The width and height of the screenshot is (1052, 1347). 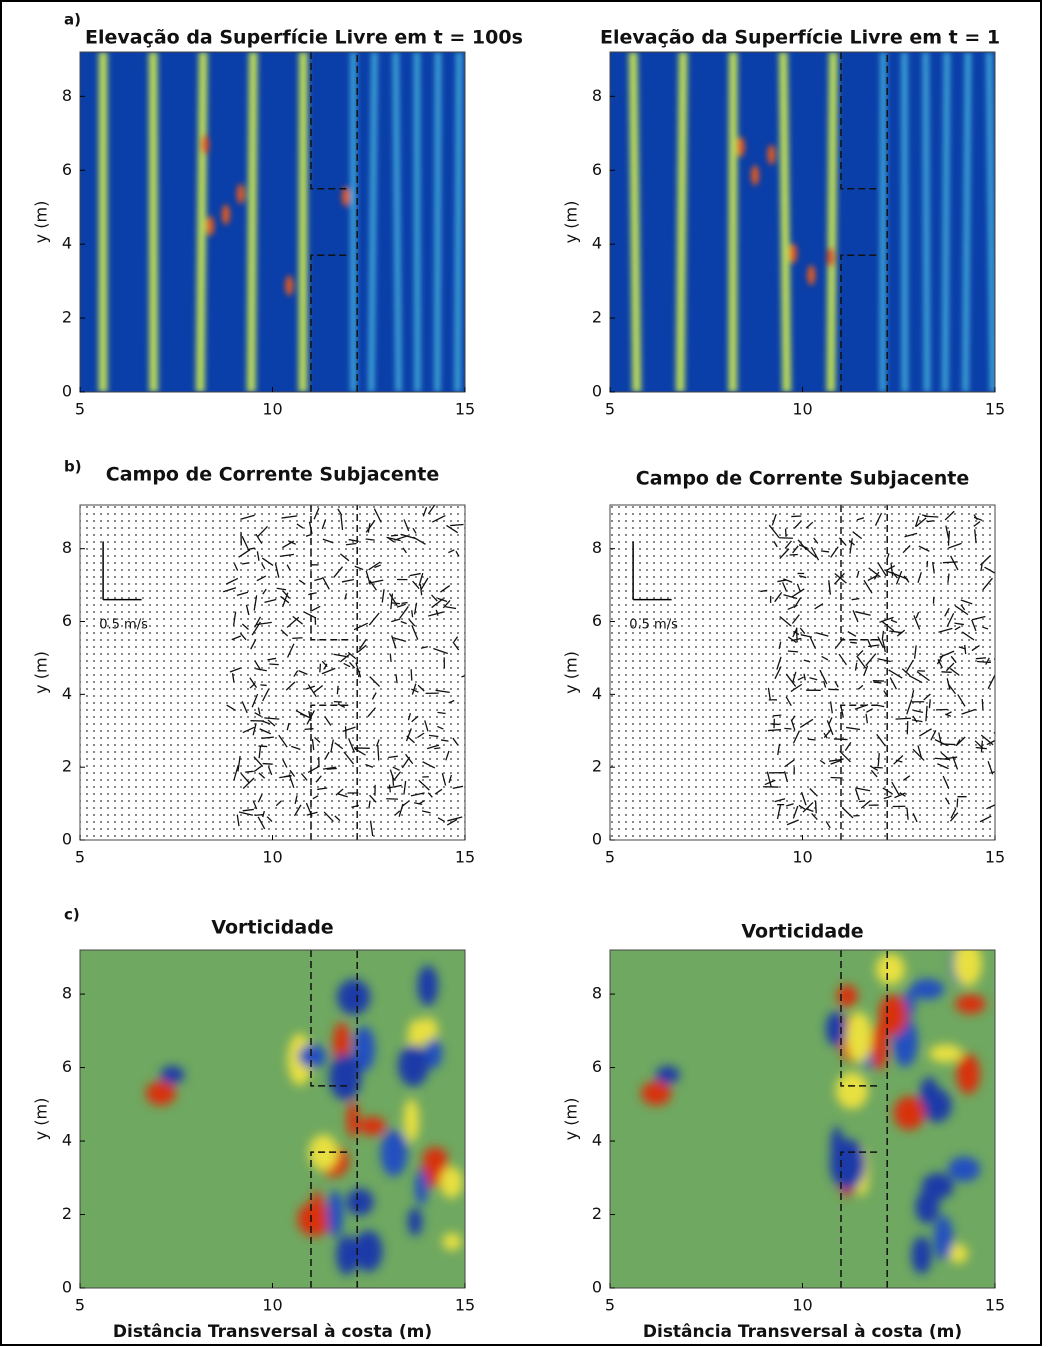 What do you see at coordinates (610, 1305) in the screenshot?
I see `x-tick-label: 5` at bounding box center [610, 1305].